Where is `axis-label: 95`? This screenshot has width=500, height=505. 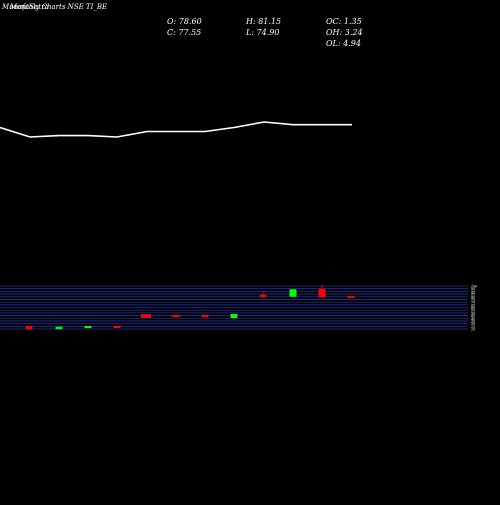
axis-label: 95 is located at coordinates (473, 289).